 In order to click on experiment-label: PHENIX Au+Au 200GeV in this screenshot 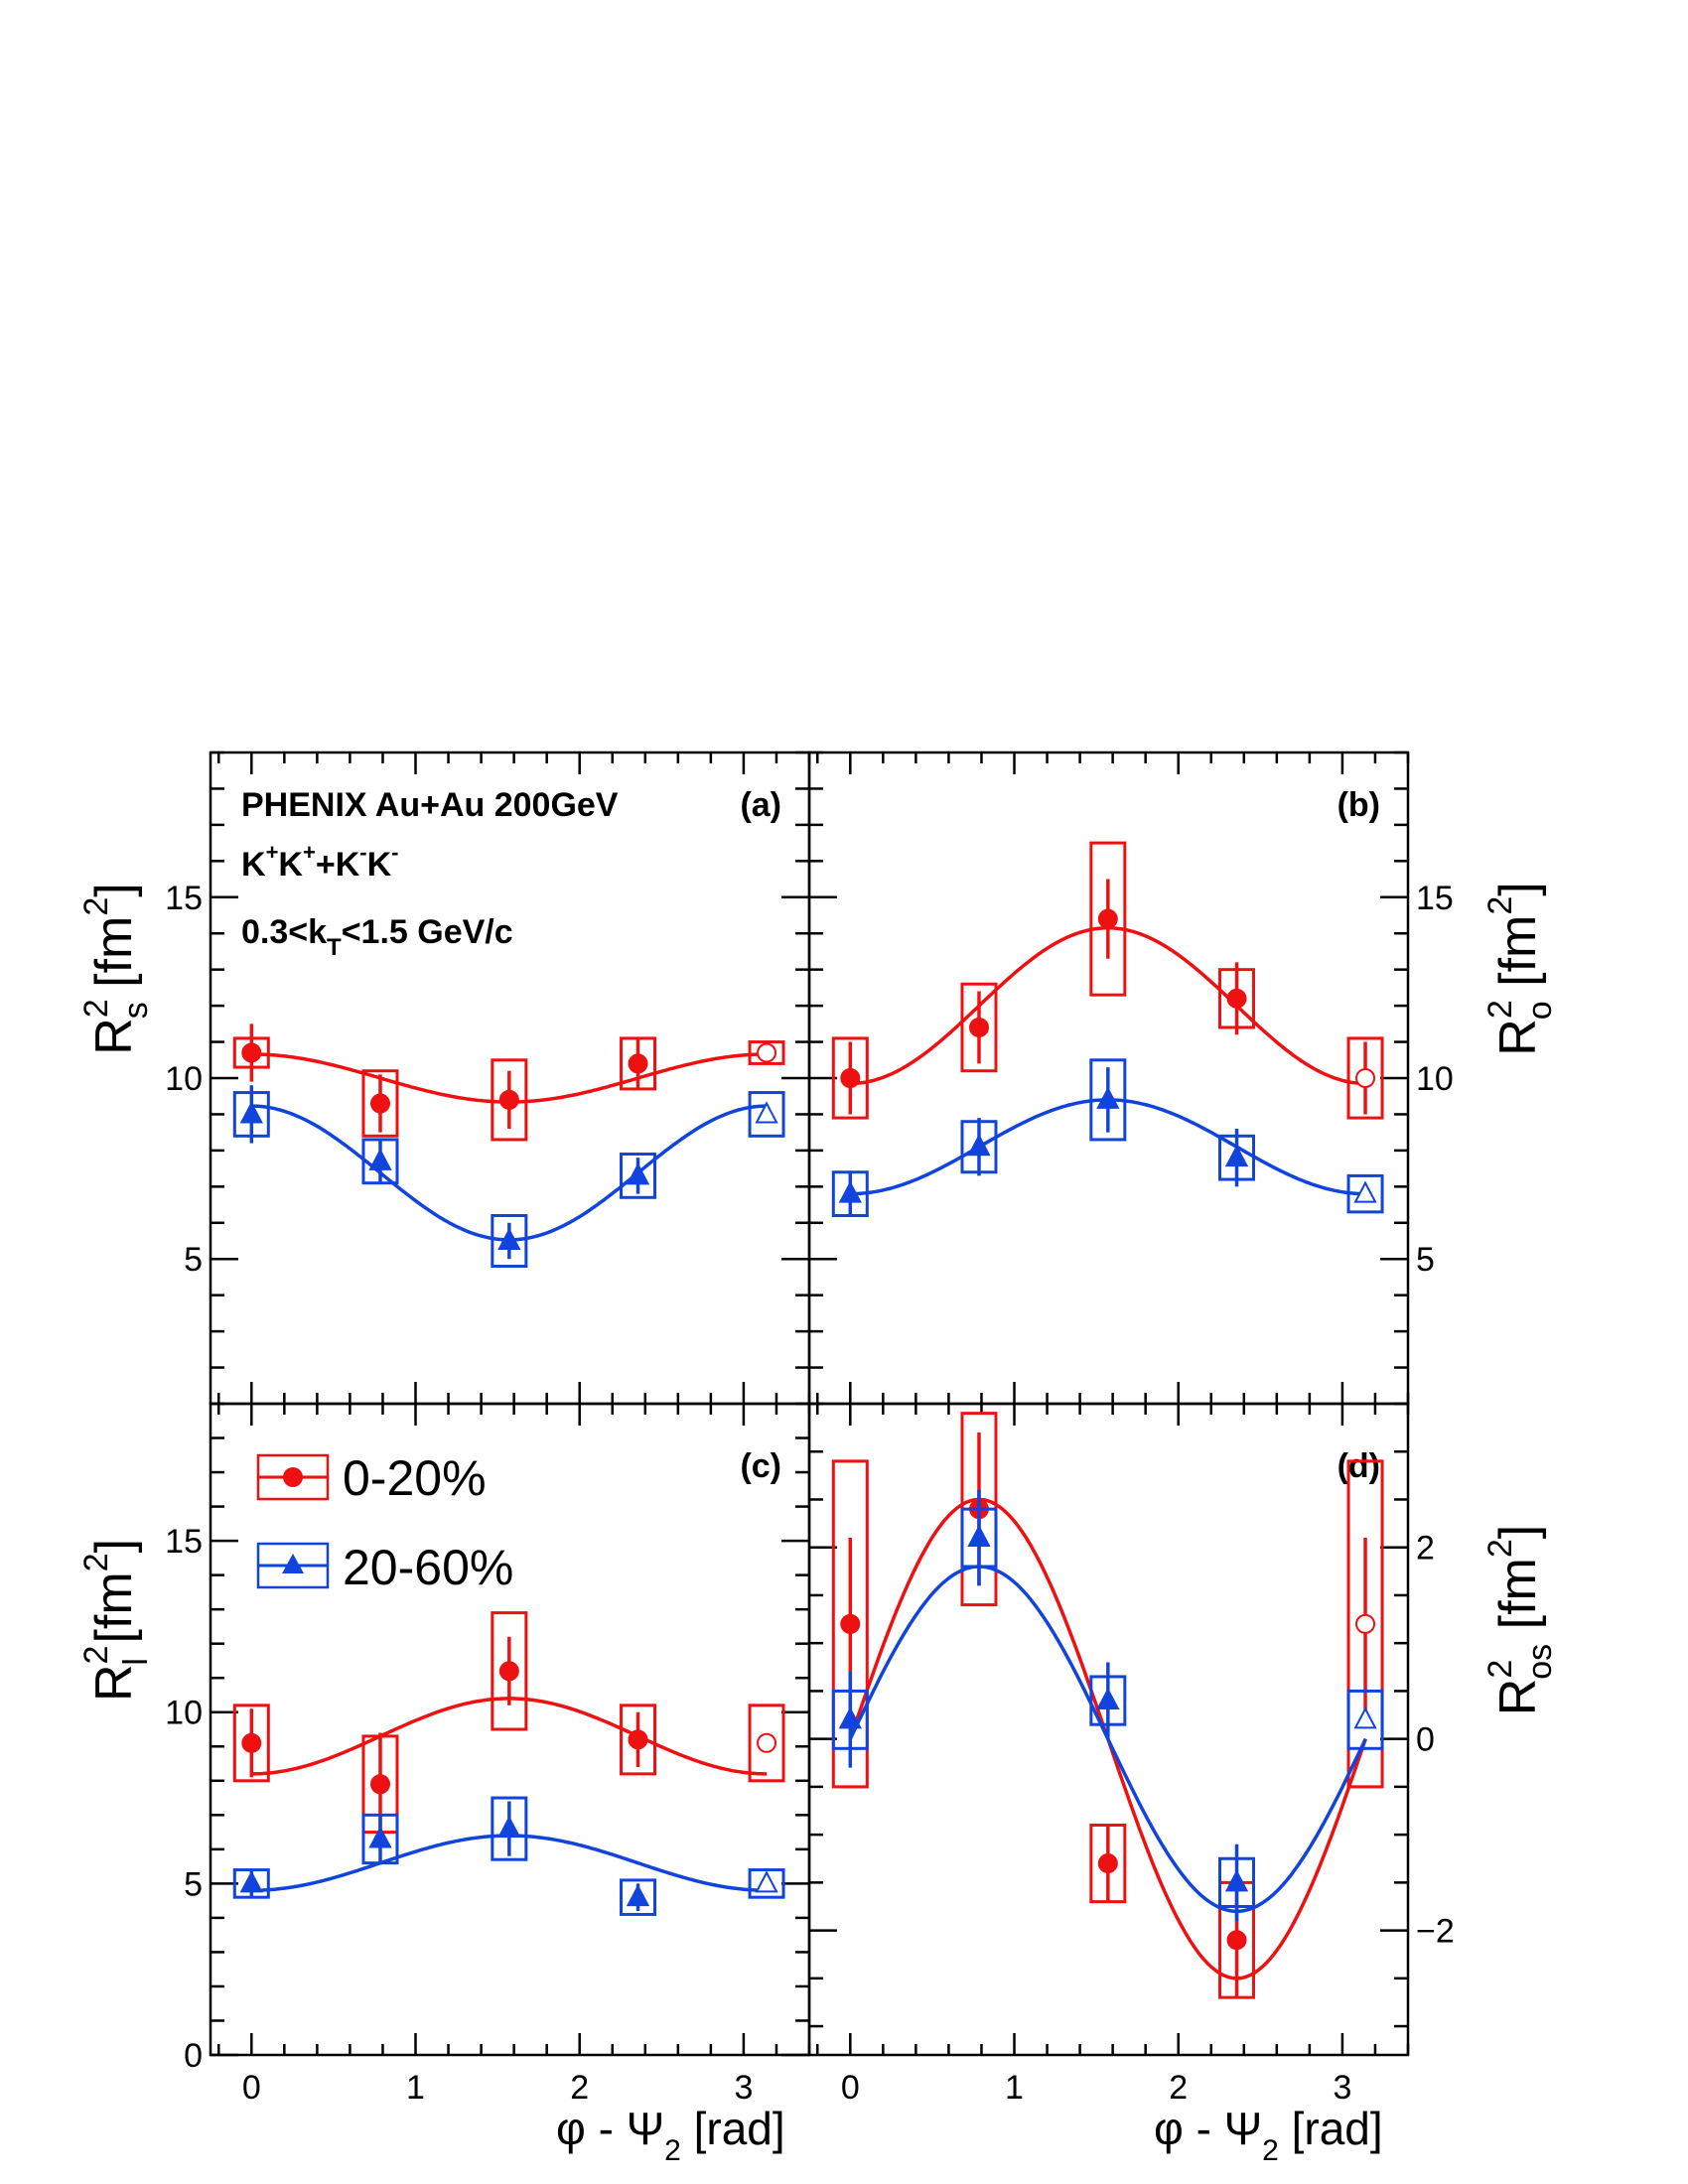, I will do `click(430, 805)`.